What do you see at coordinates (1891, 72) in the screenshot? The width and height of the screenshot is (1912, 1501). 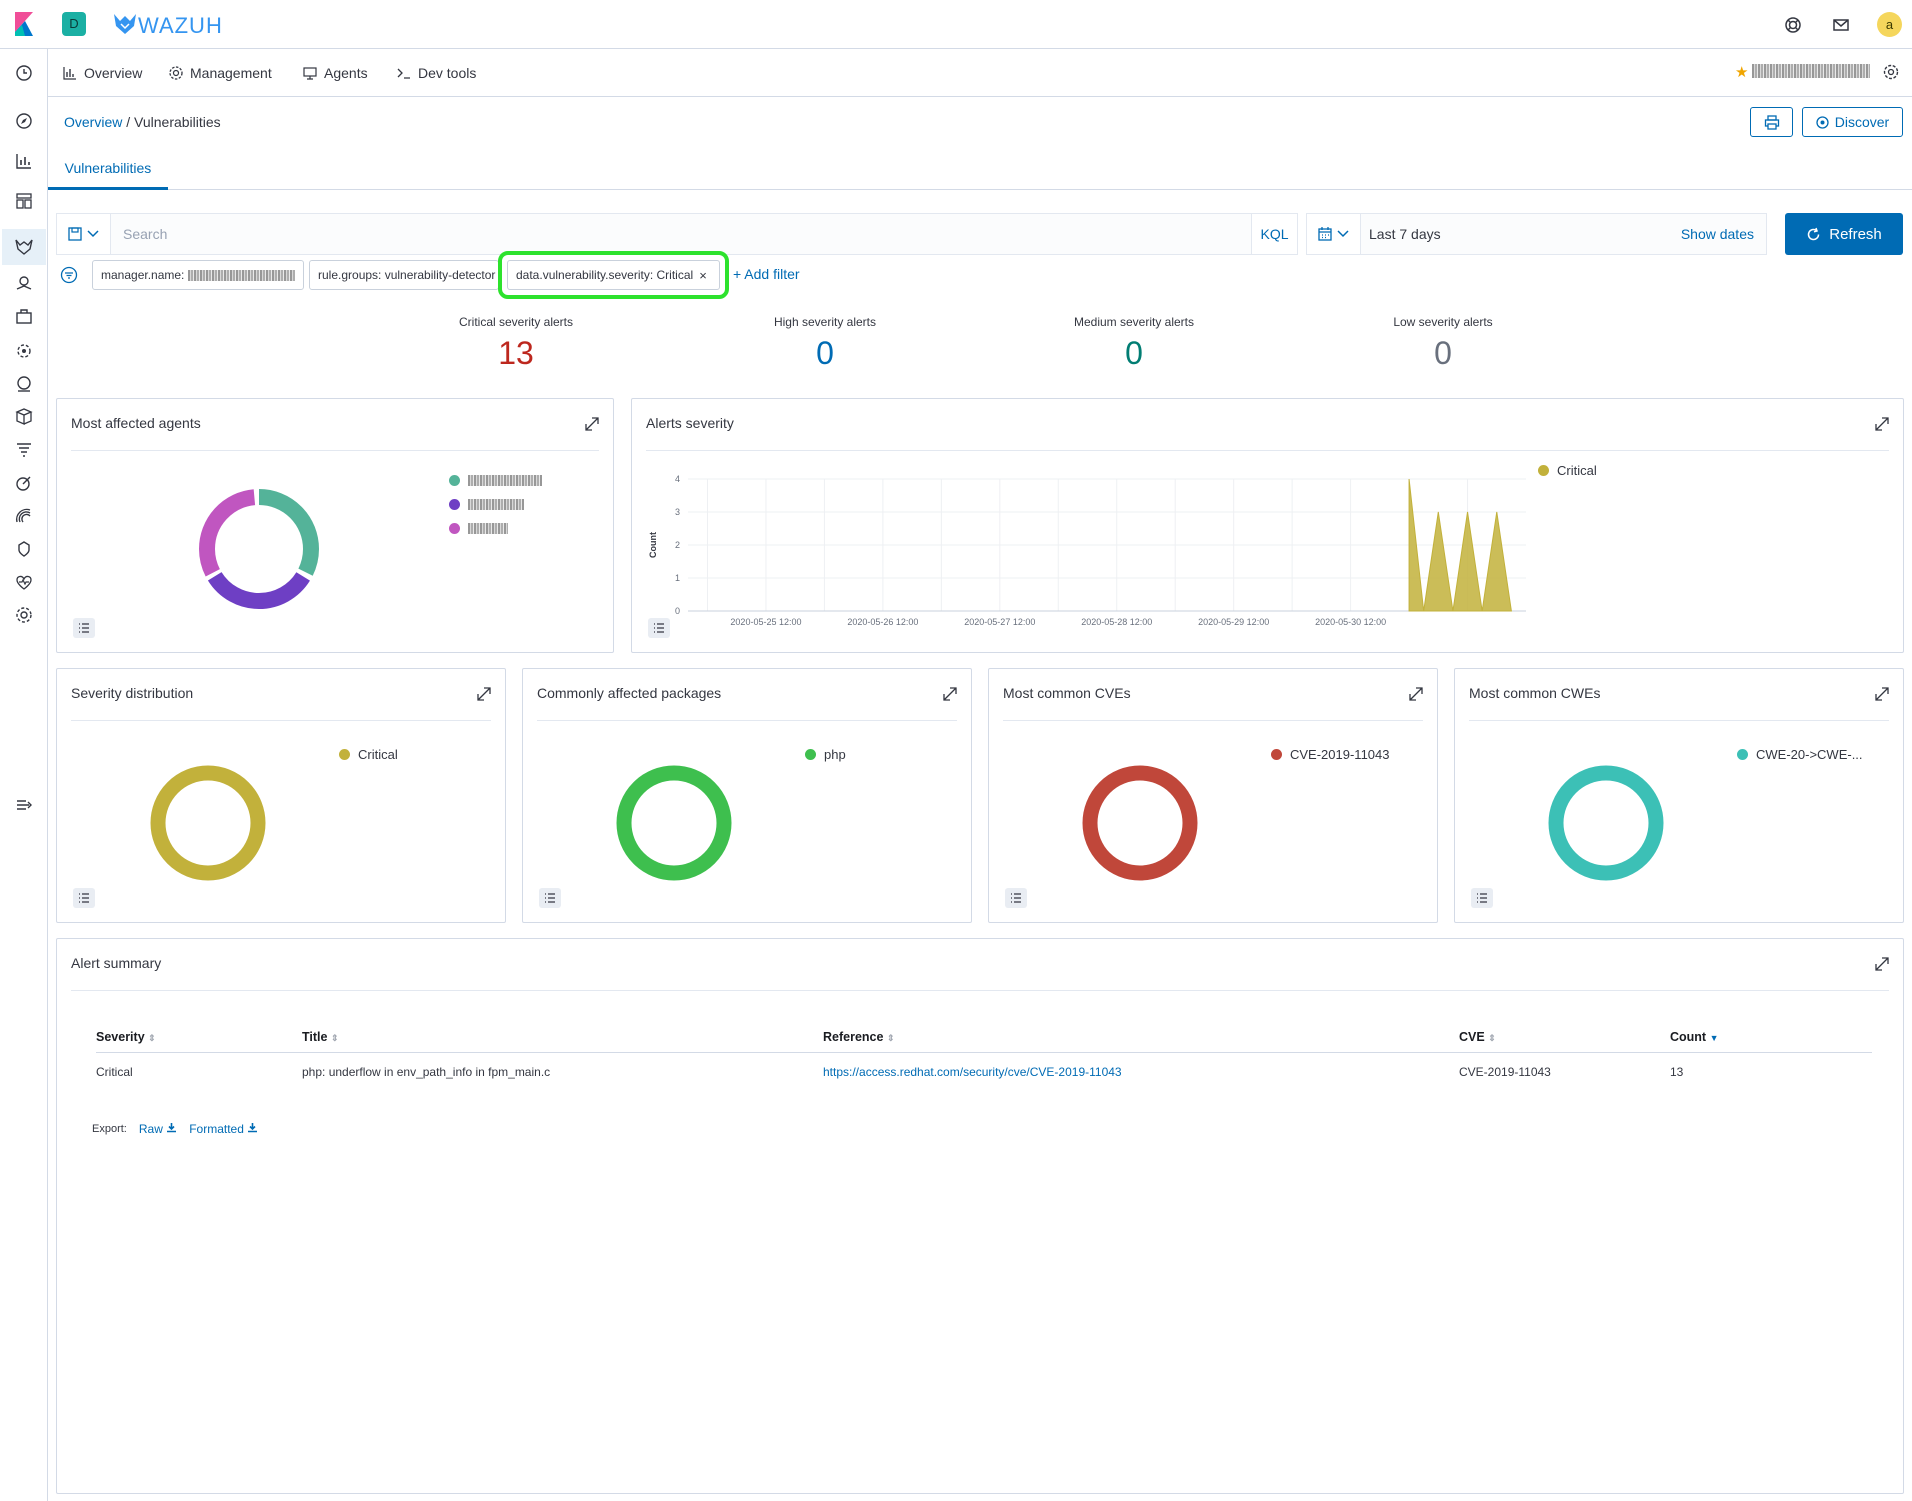 I see `settings-gear-icon` at bounding box center [1891, 72].